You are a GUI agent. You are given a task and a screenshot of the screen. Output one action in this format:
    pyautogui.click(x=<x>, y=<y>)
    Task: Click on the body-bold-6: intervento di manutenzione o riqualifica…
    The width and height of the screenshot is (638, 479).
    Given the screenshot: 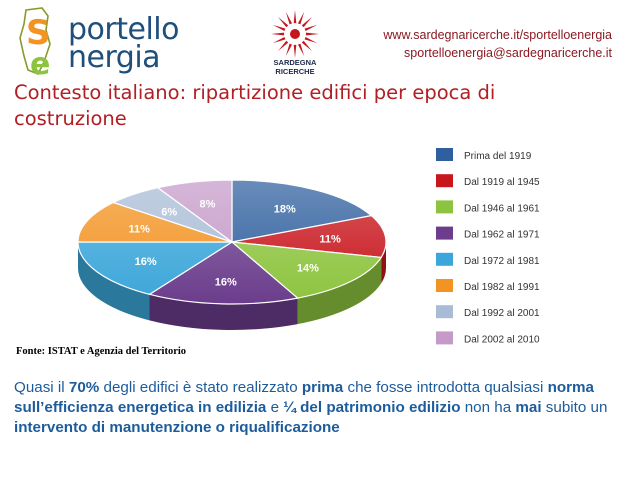 What is the action you would take?
    pyautogui.click(x=177, y=427)
    